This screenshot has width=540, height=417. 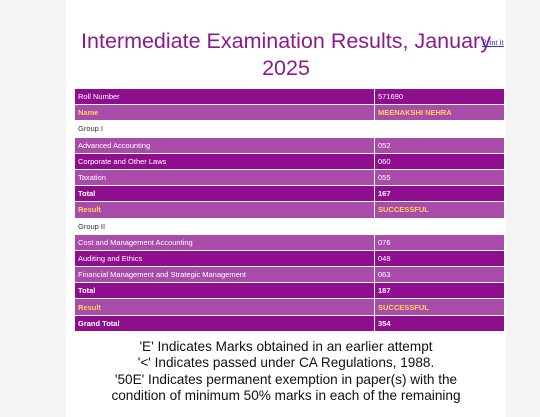 I want to click on row-value: 571690, so click(x=439, y=96).